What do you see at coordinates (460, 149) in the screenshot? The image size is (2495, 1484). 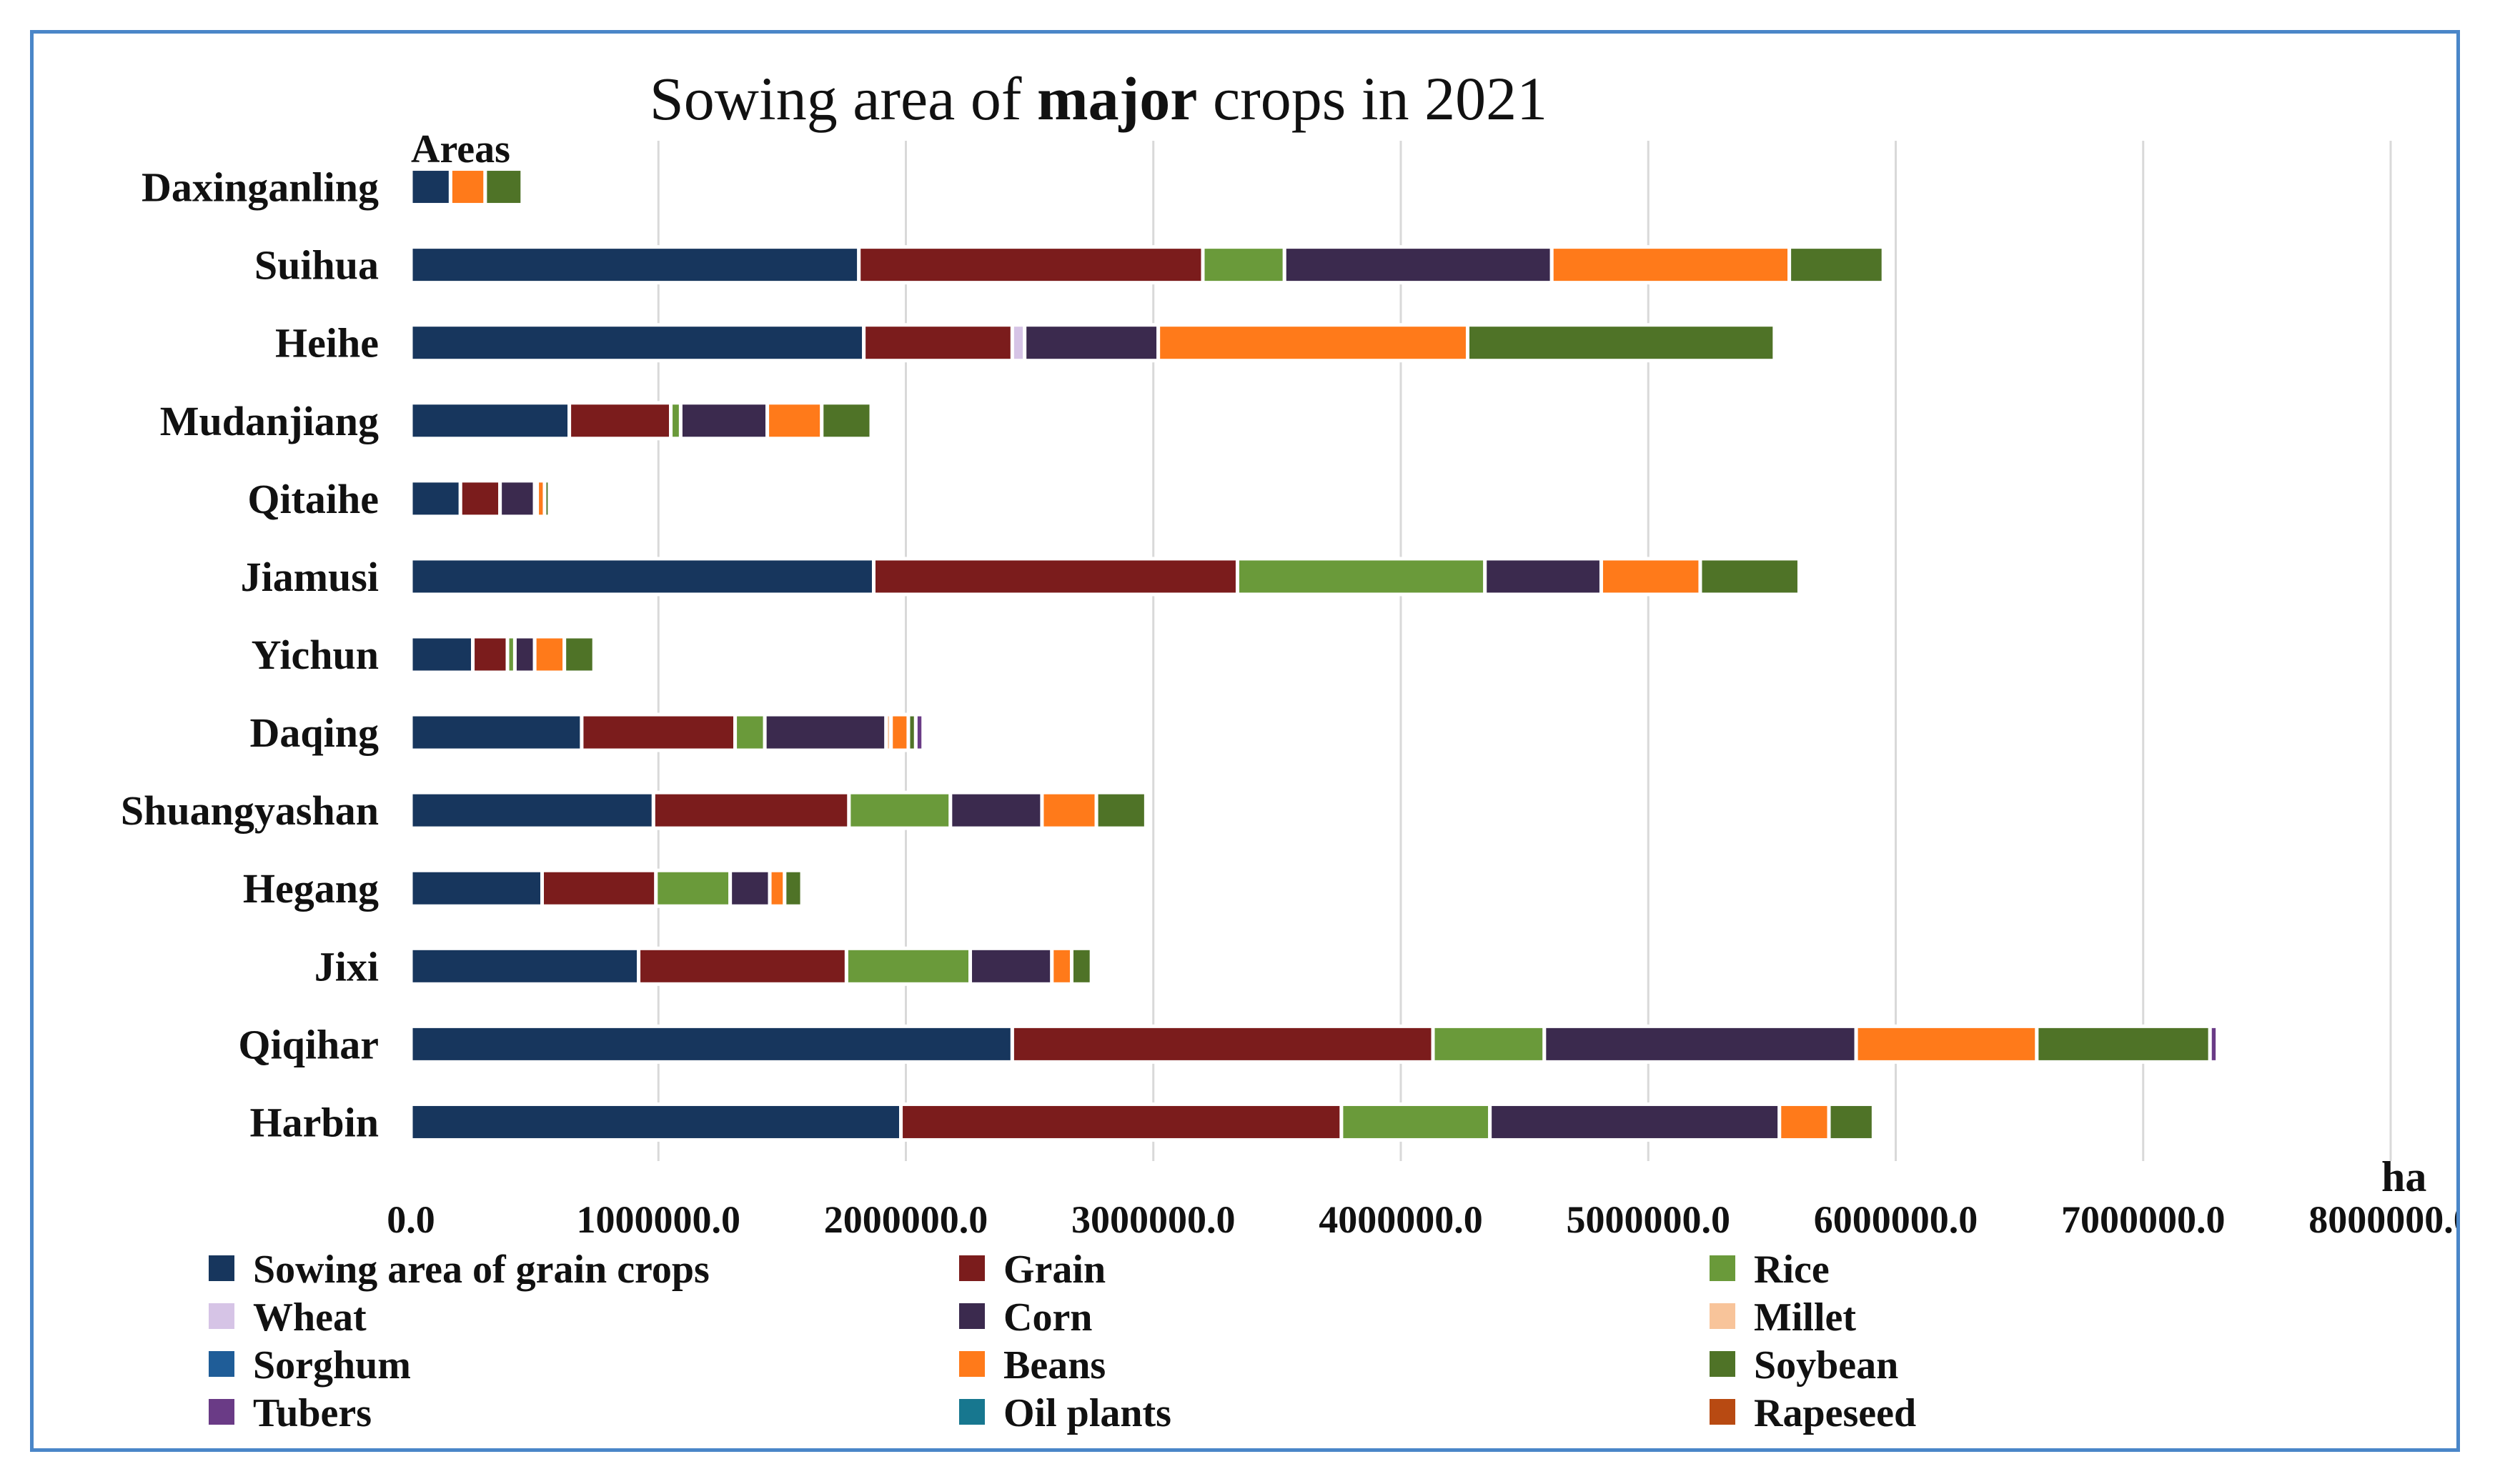 I see `y-axis-title: Areas` at bounding box center [460, 149].